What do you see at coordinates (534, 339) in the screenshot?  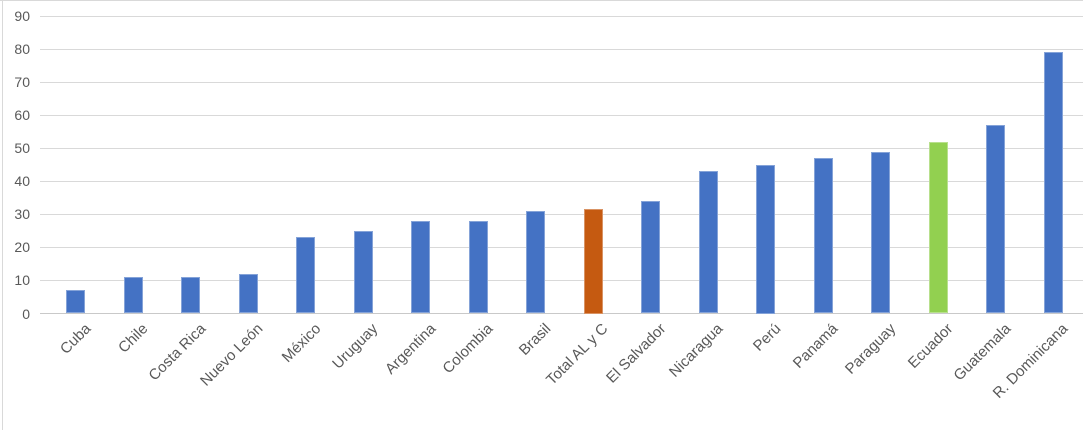 I see `x-axis-label: Brasil` at bounding box center [534, 339].